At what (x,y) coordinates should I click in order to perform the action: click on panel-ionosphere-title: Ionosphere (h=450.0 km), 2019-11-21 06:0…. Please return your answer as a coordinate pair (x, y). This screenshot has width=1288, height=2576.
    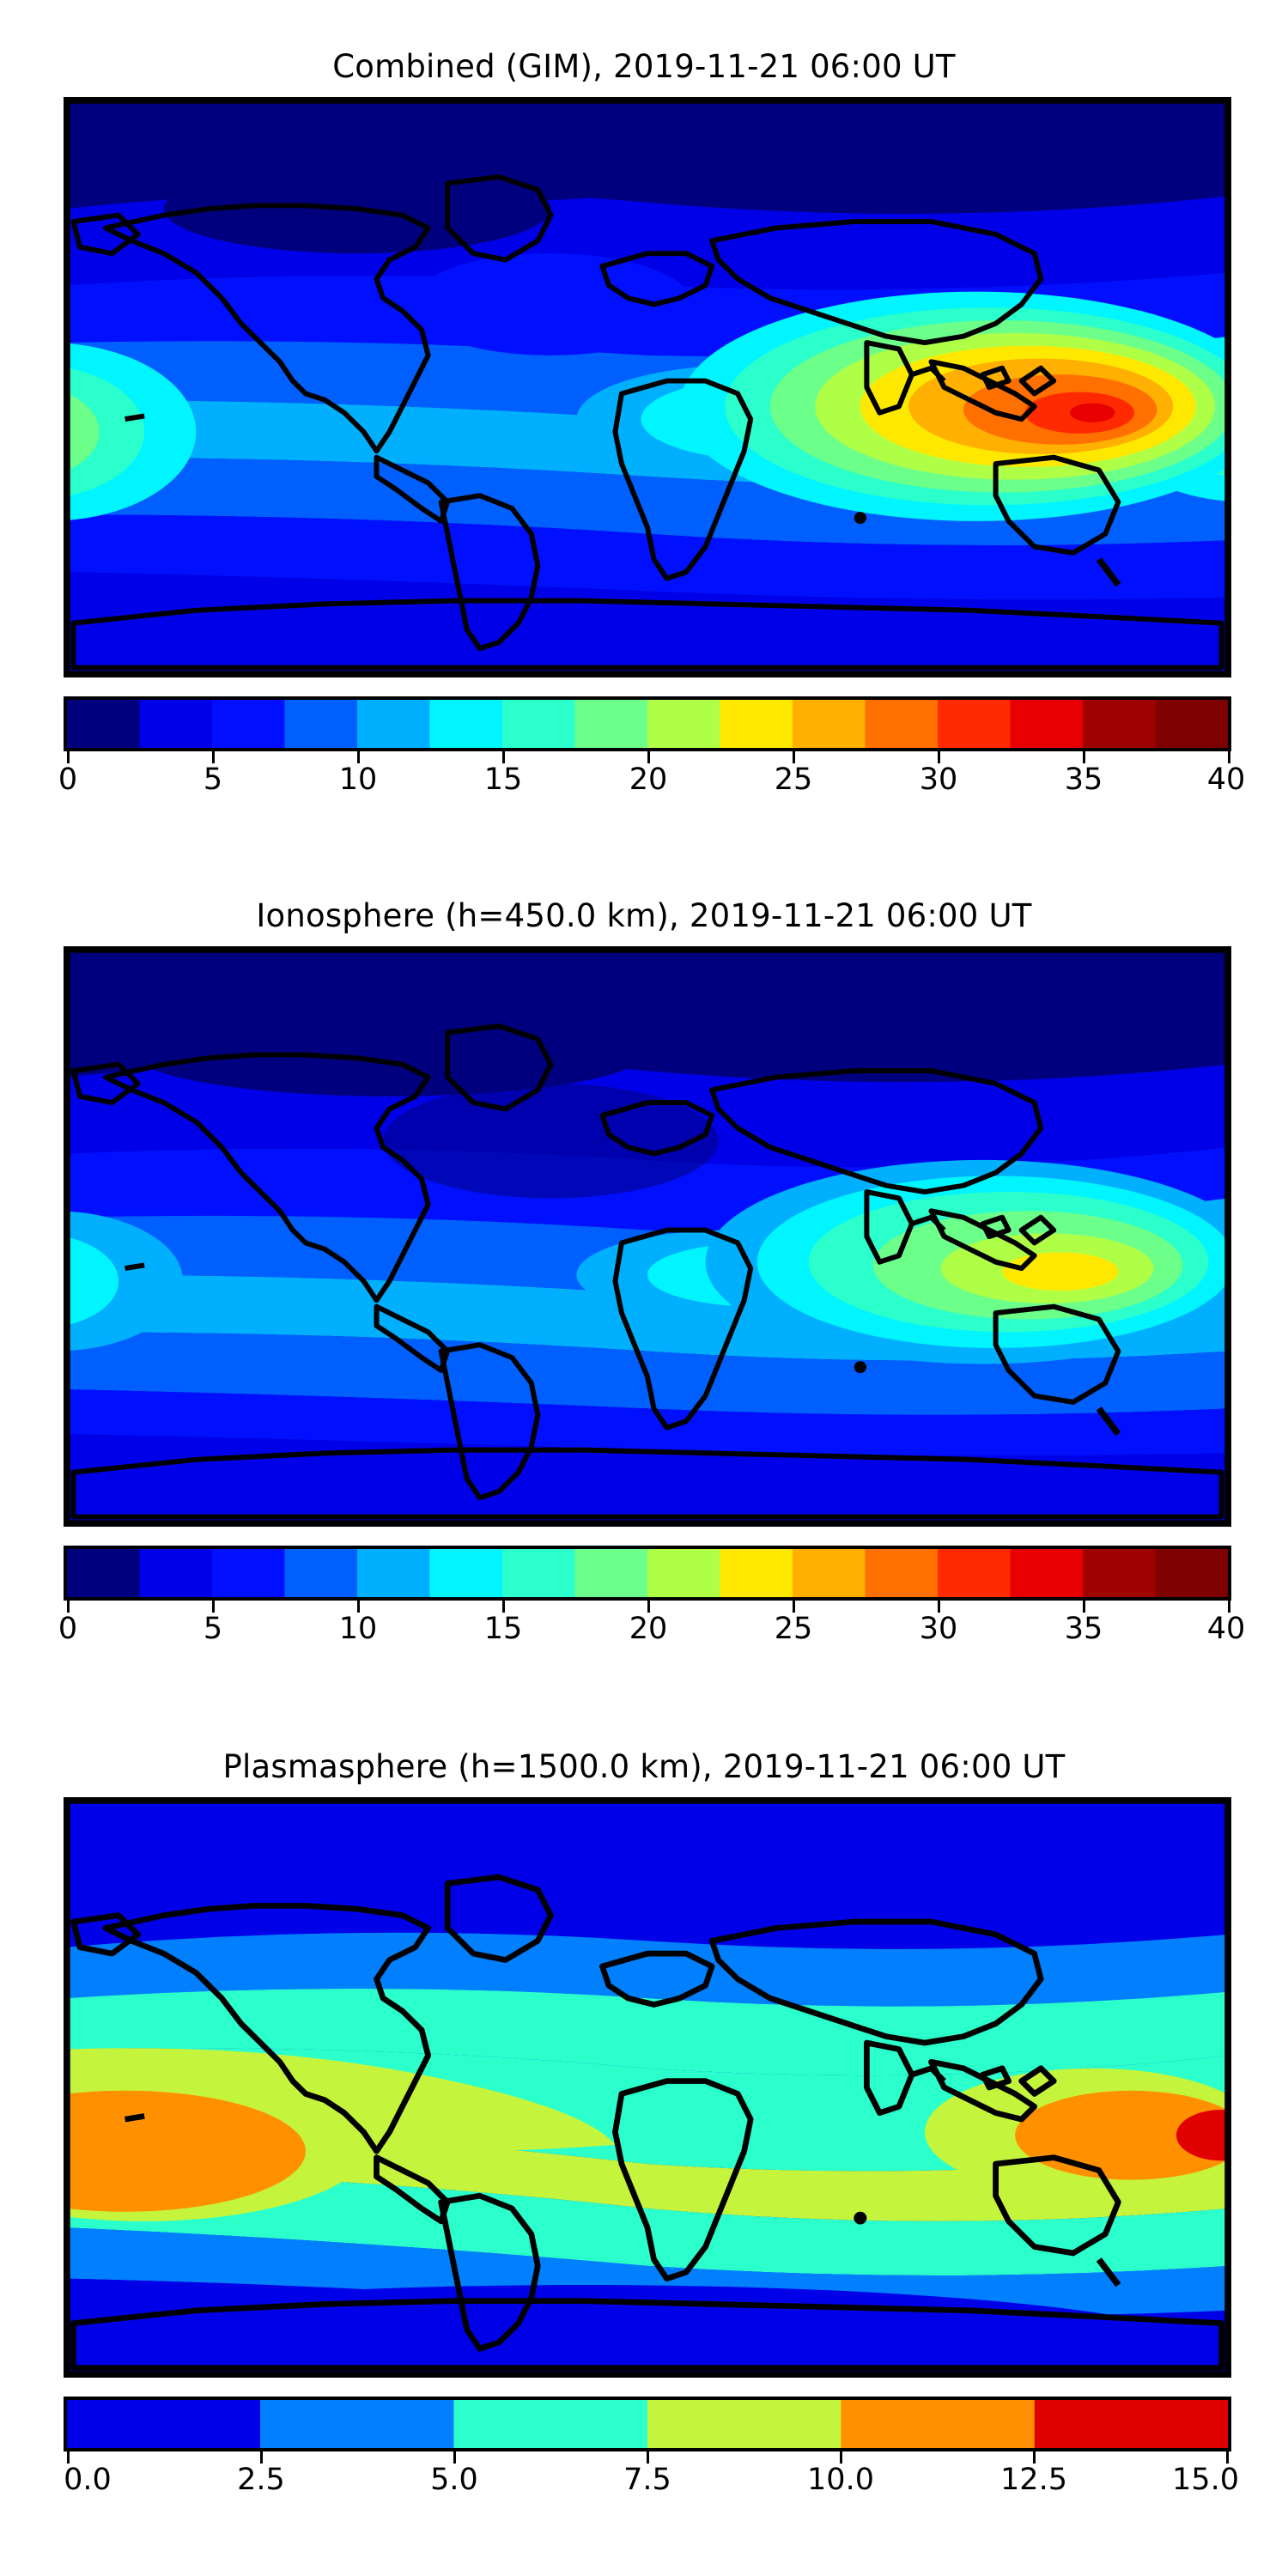
    Looking at the image, I should click on (644, 915).